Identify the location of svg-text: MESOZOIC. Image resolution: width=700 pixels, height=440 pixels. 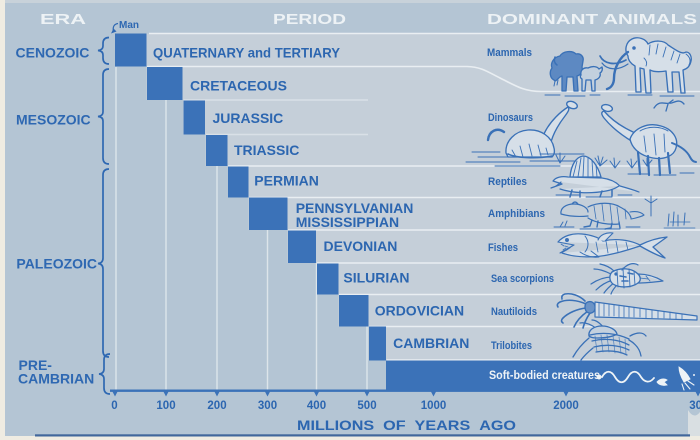
(53, 119).